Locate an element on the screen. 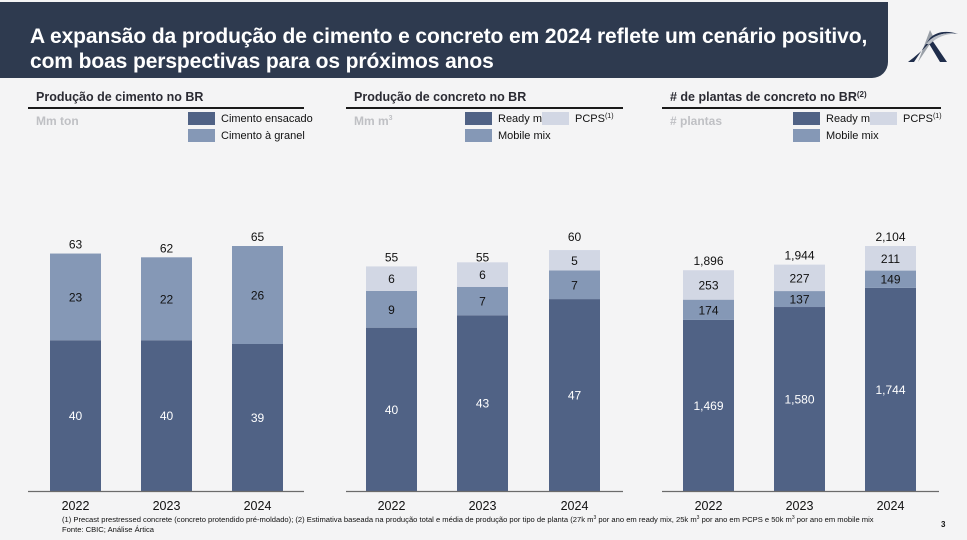 This screenshot has width=967, height=540. bar-segment-cimento-ensacado-2022 is located at coordinates (75, 415).